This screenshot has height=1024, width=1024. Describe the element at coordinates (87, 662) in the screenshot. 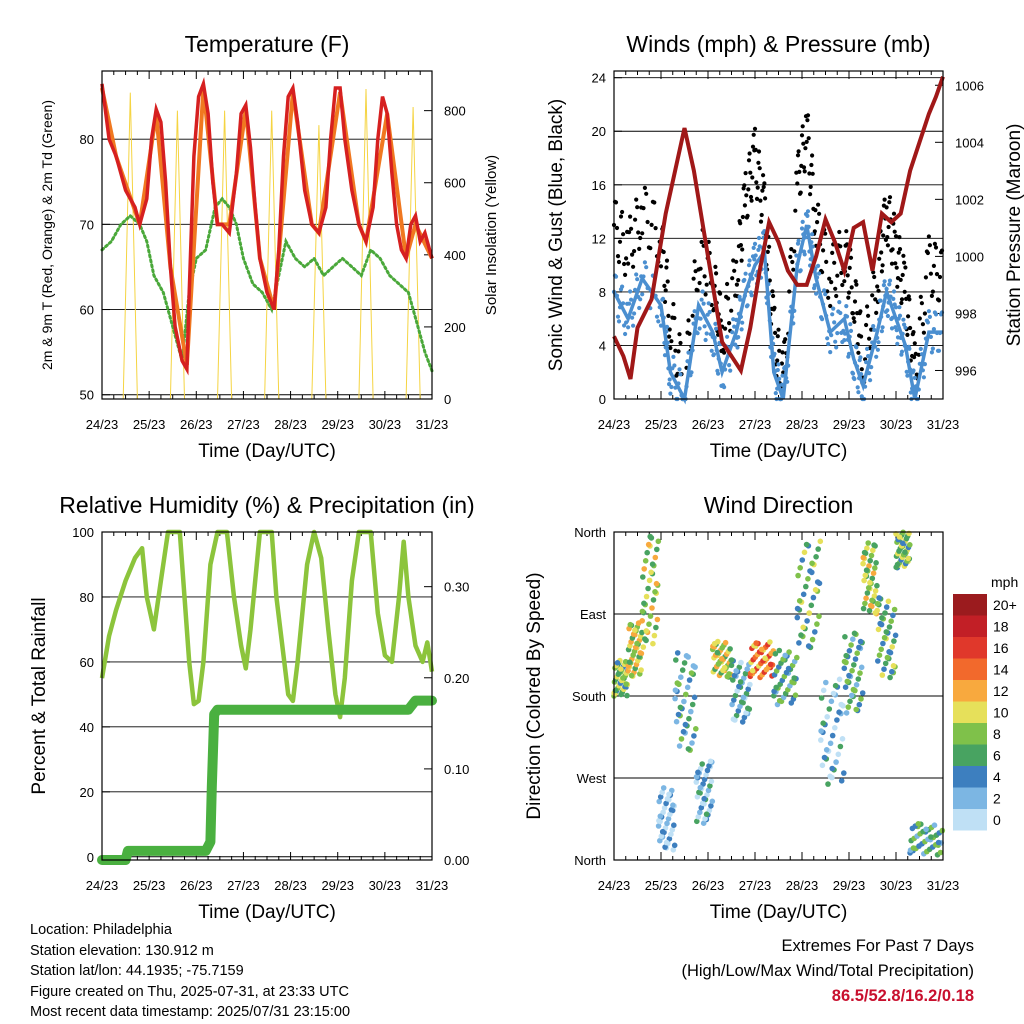

I see `y-tick-label: 60` at that location.